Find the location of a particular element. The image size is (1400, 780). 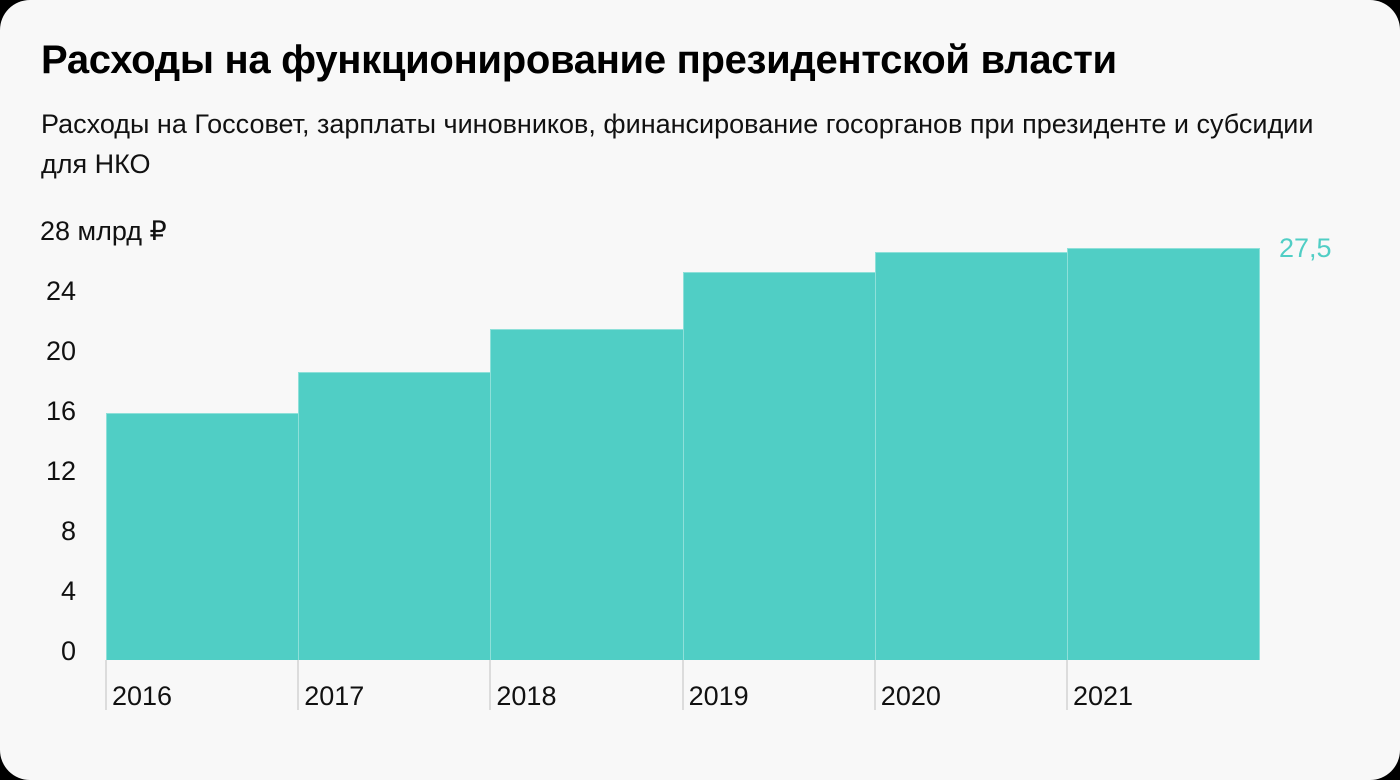

x-tick-label: 2020 is located at coordinates (910, 696).